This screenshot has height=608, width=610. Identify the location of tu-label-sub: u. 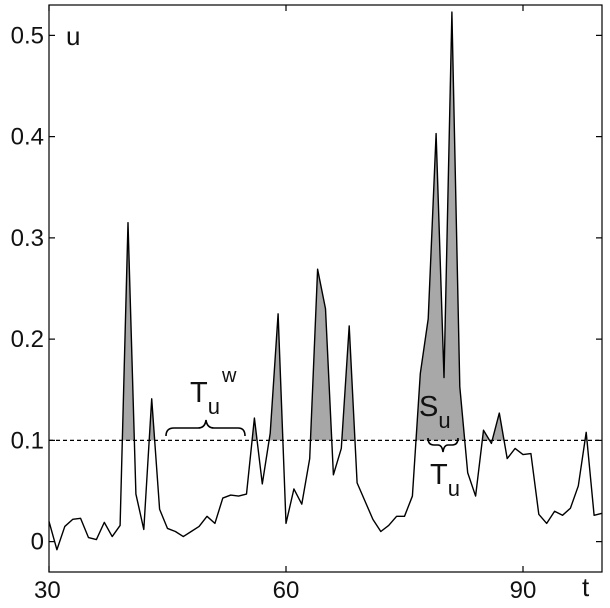
(454, 488).